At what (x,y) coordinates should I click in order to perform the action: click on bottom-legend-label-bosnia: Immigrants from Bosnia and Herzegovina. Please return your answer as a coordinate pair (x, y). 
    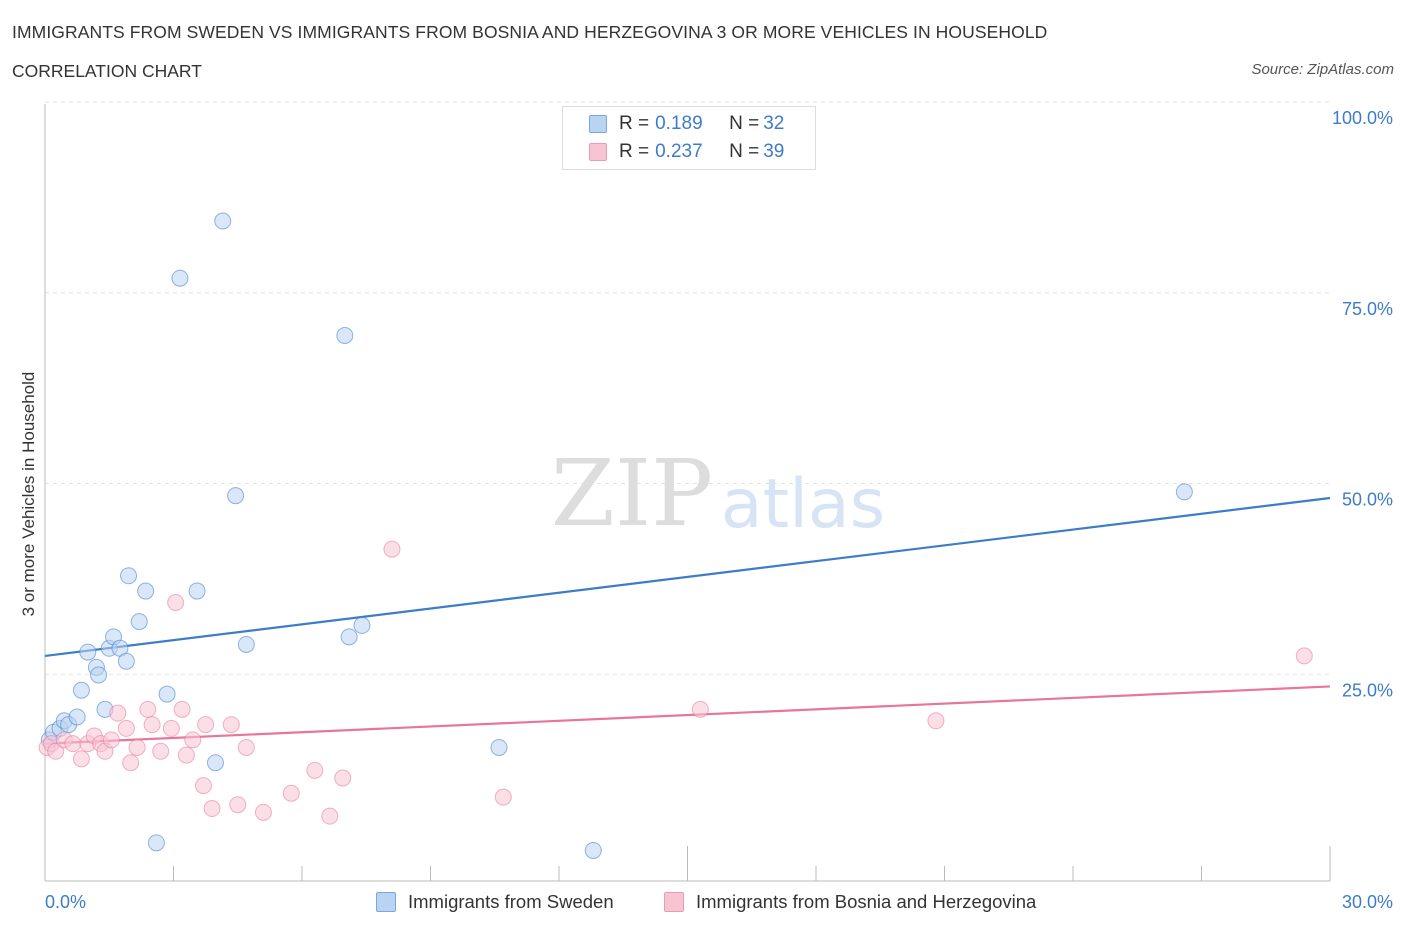
    Looking at the image, I should click on (866, 901).